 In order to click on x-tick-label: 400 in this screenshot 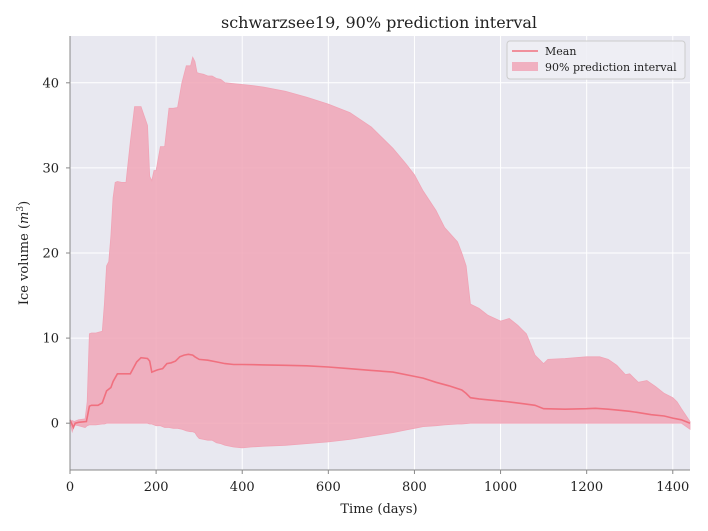, I will do `click(242, 487)`.